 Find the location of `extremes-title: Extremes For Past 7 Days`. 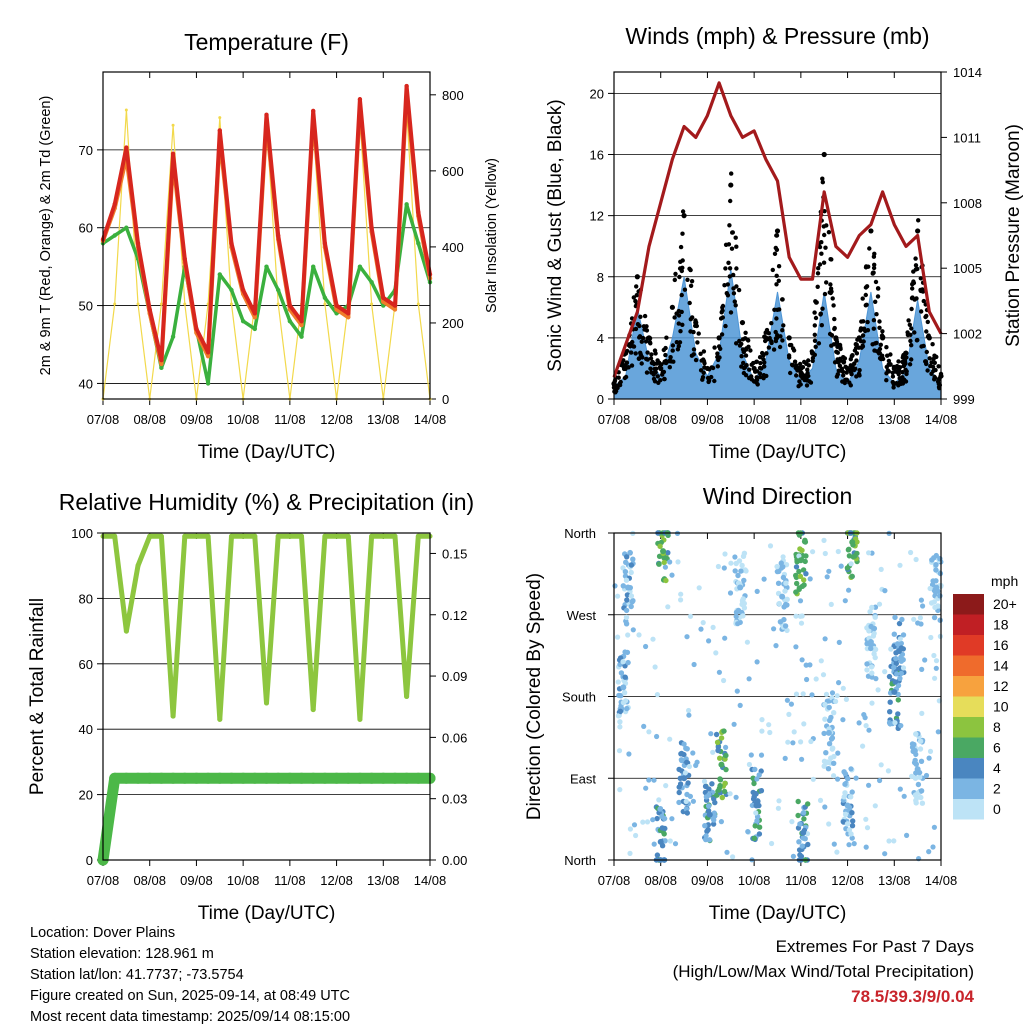

extremes-title: Extremes For Past 7 Days is located at coordinates (874, 946).